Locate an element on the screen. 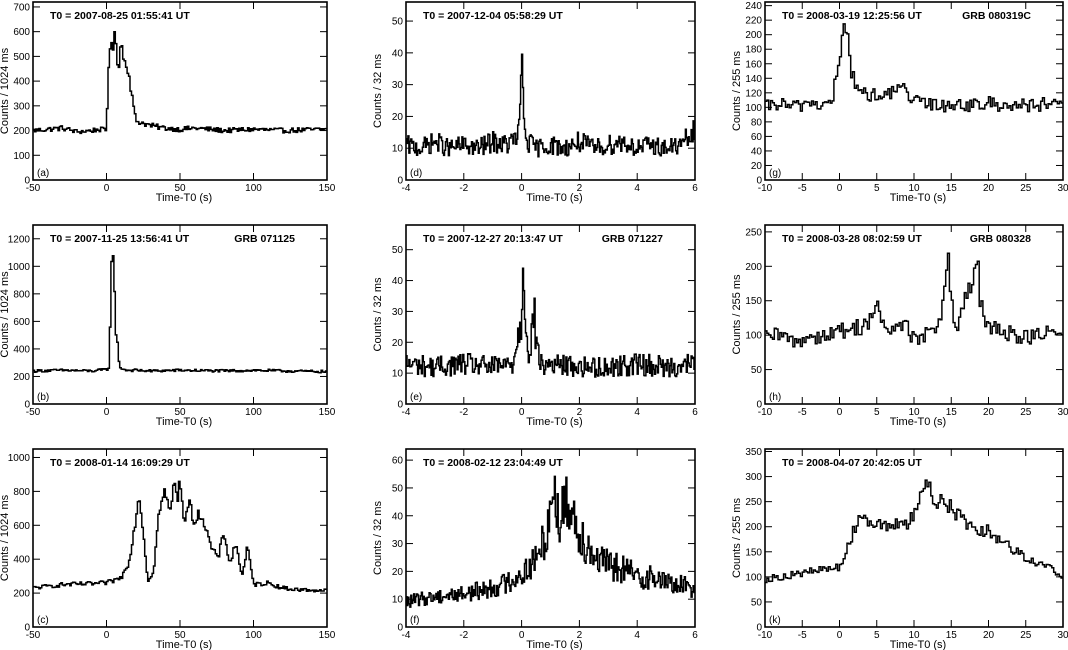 The height and width of the screenshot is (650, 1068). x-tick-label: 6 is located at coordinates (695, 188).